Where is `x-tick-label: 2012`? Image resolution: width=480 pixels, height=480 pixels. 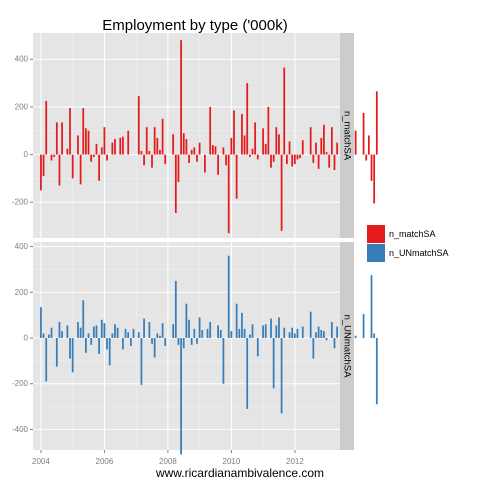
x-tick-label: 2012 is located at coordinates (295, 461).